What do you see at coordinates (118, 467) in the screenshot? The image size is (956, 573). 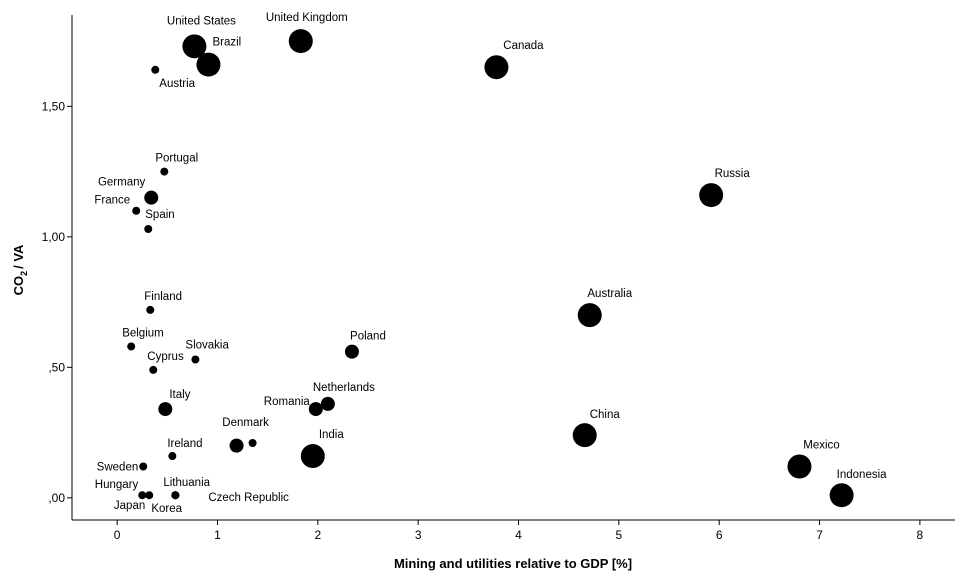 I see `point-label-sweden: Sweden` at bounding box center [118, 467].